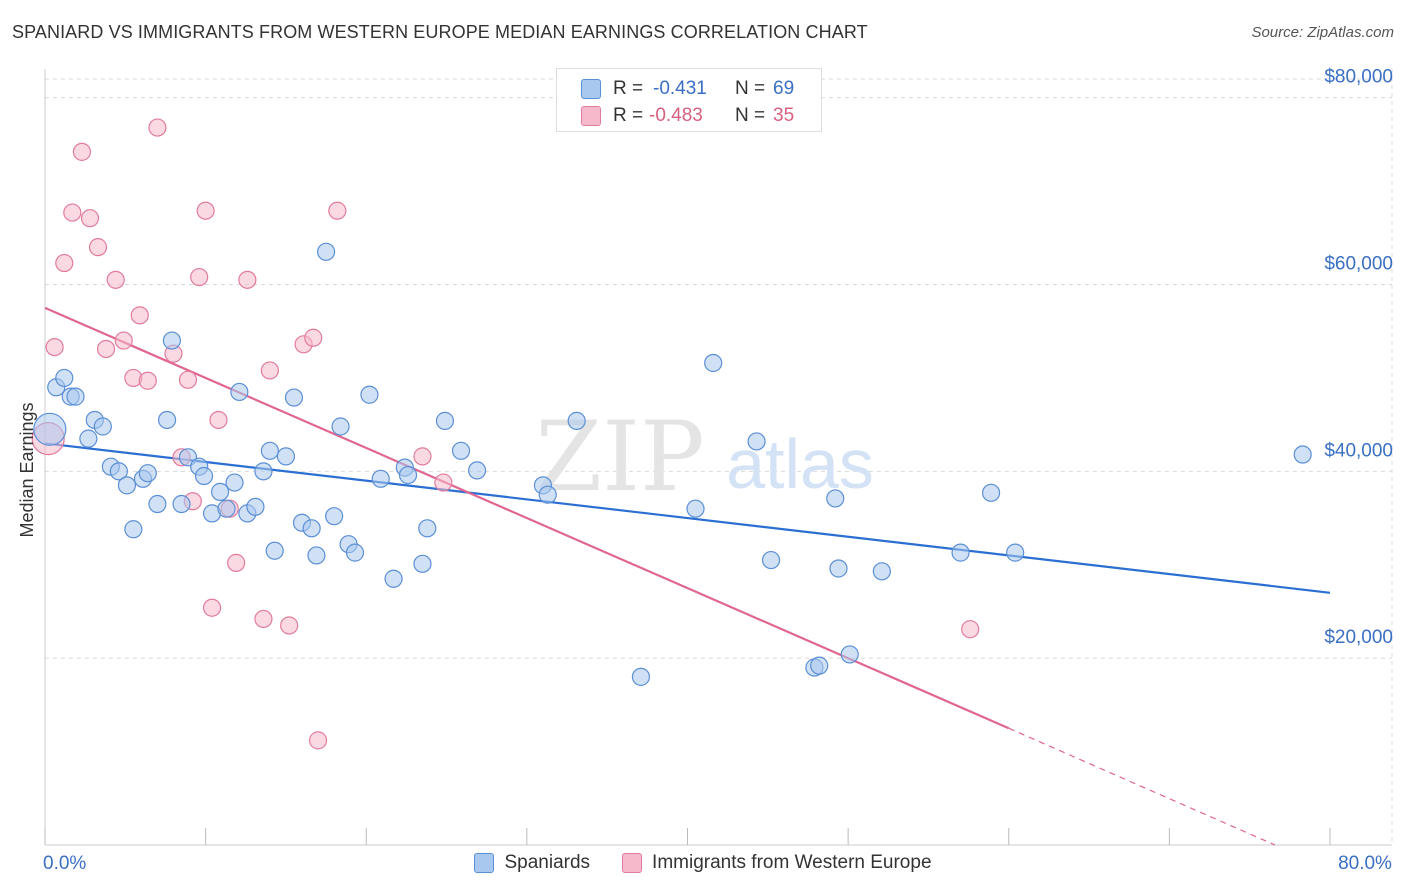 The height and width of the screenshot is (892, 1406). I want to click on stats-r-value-blue: -0.431, so click(680, 88).